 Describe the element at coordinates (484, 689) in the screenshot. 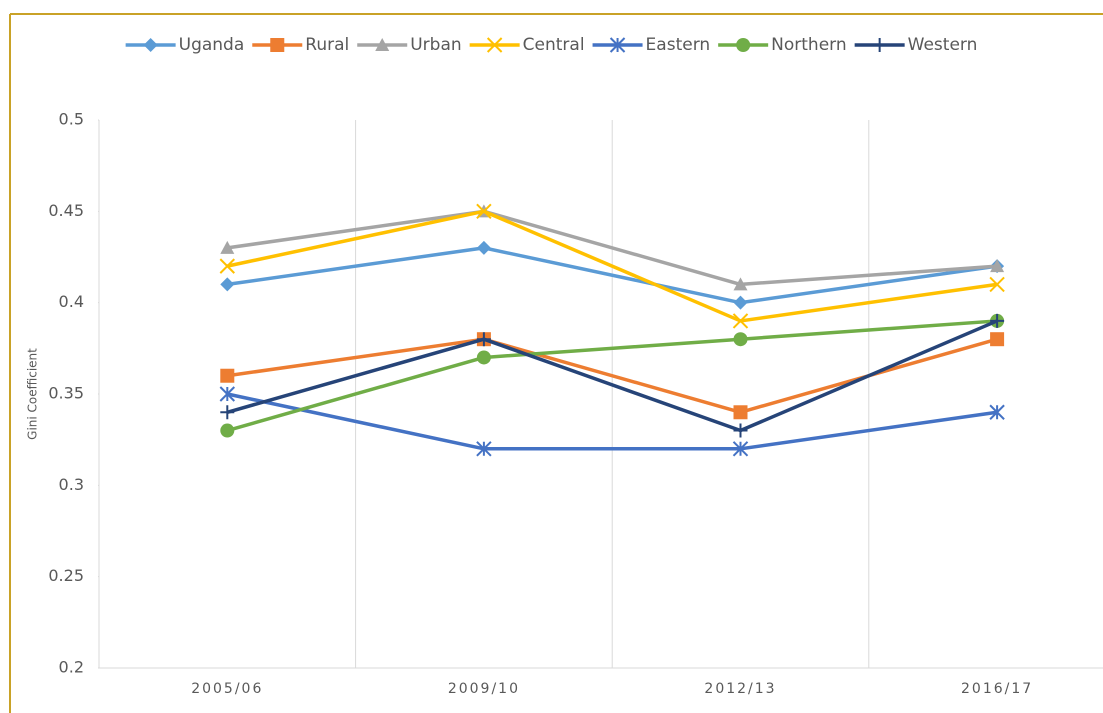

I see `x-tick-label: 2009/10` at that location.